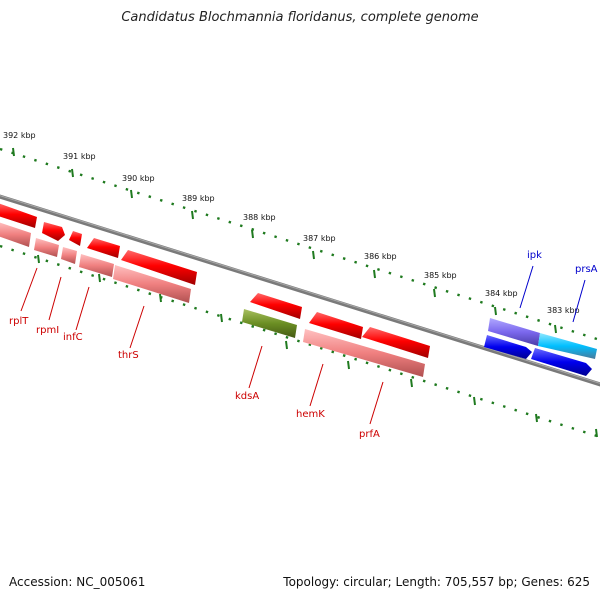 The image size is (600, 600). What do you see at coordinates (586, 269) in the screenshot?
I see `gene-label-prsA: prsA` at bounding box center [586, 269].